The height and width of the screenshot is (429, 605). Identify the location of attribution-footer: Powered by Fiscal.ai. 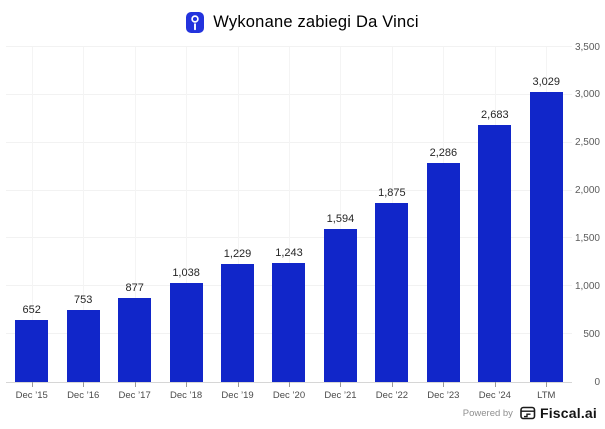
(530, 413).